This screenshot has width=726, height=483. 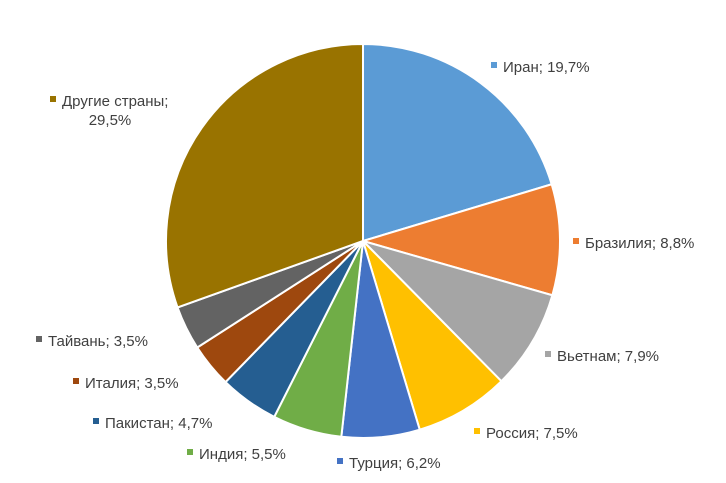 I want to click on data-label-6: Пакистан; 4,7%, so click(x=152, y=423).